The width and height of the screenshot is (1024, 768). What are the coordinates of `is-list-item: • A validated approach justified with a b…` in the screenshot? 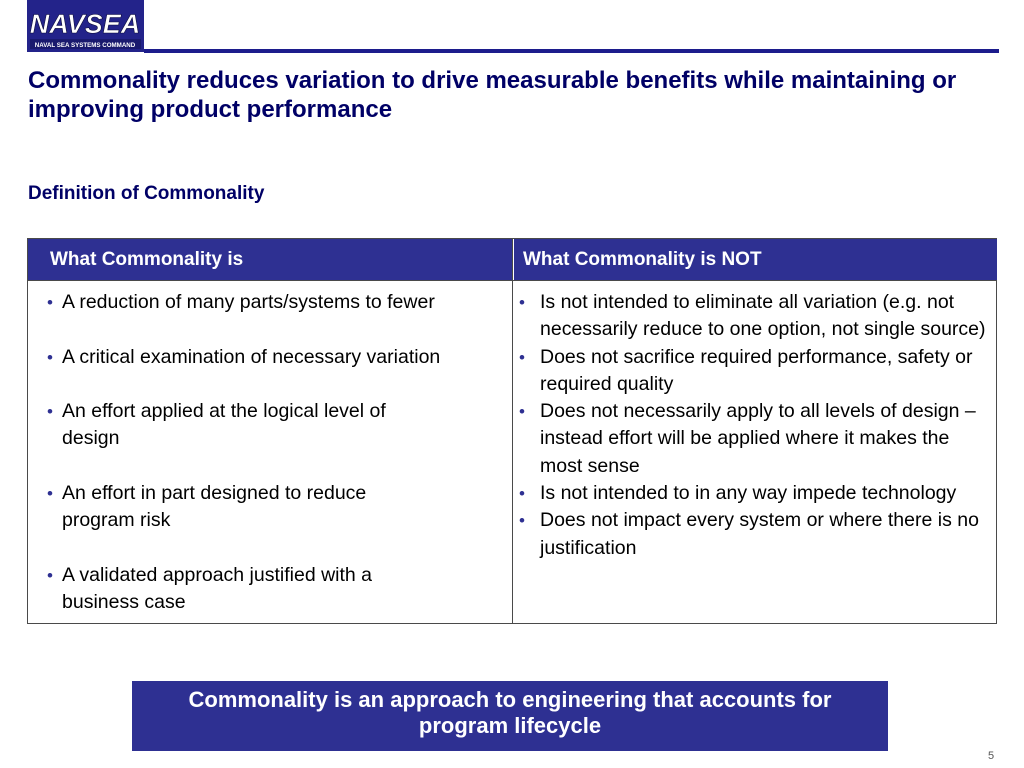 It's located at (279, 589).